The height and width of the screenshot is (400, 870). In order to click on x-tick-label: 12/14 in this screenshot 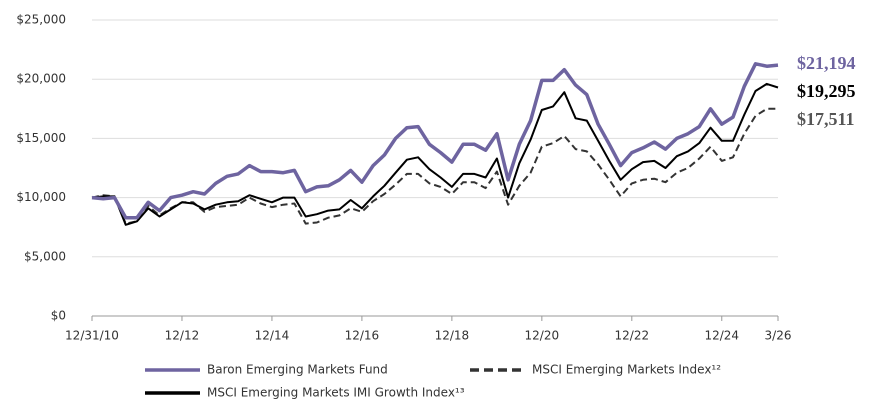, I will do `click(272, 336)`.